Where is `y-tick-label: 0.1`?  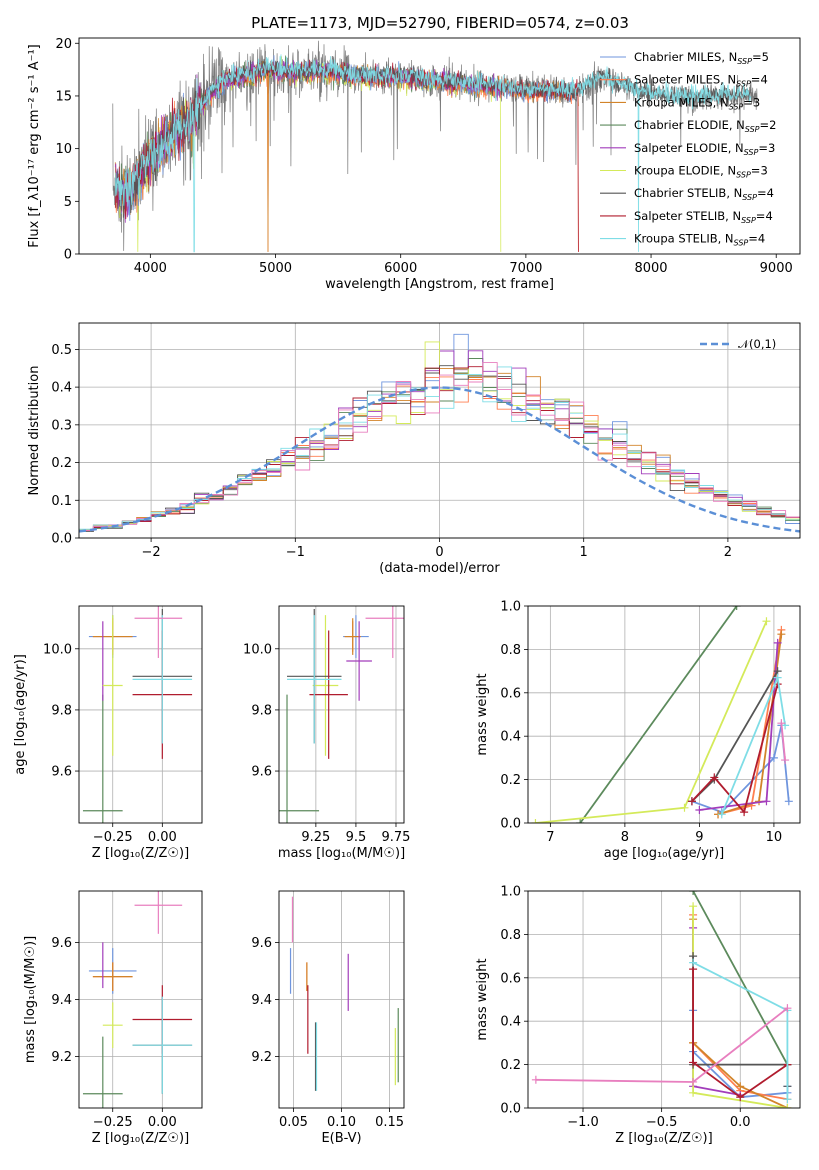
y-tick-label: 0.1 is located at coordinates (61, 501).